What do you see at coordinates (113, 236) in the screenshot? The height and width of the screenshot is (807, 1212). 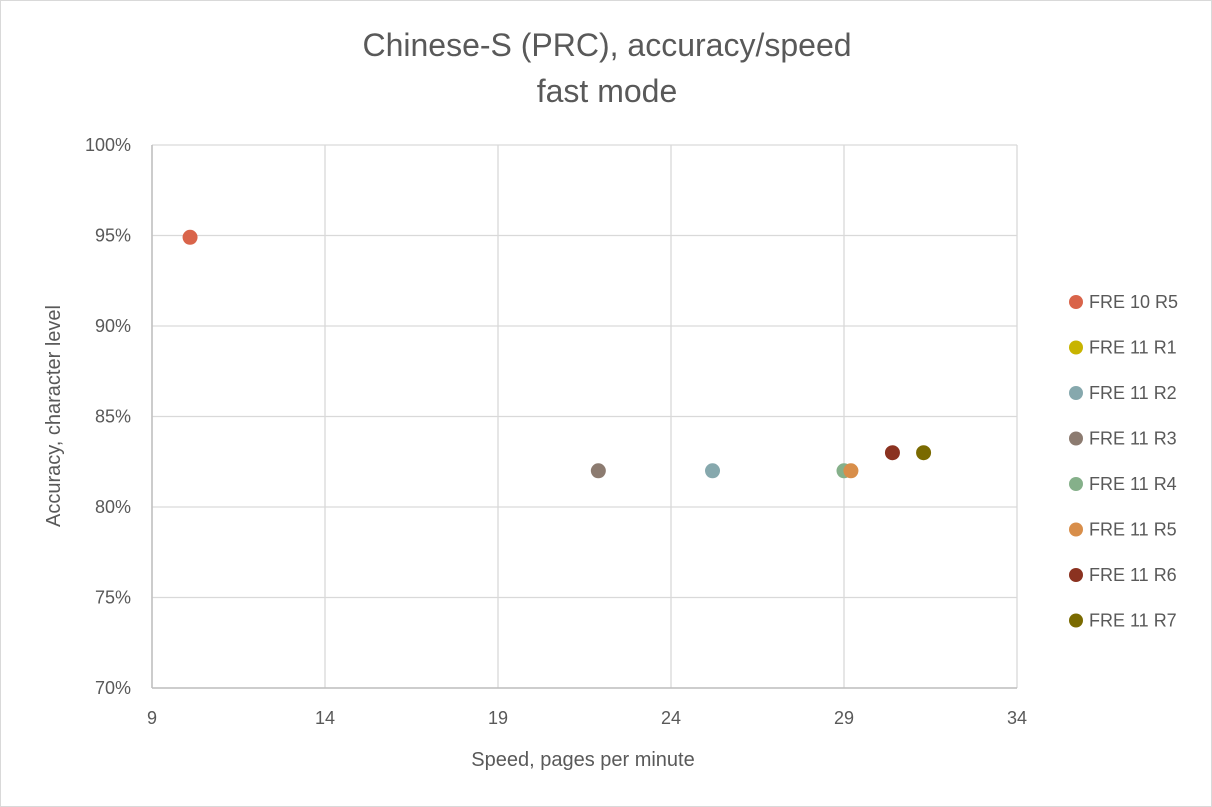 I see `y-tick-label: 95%` at bounding box center [113, 236].